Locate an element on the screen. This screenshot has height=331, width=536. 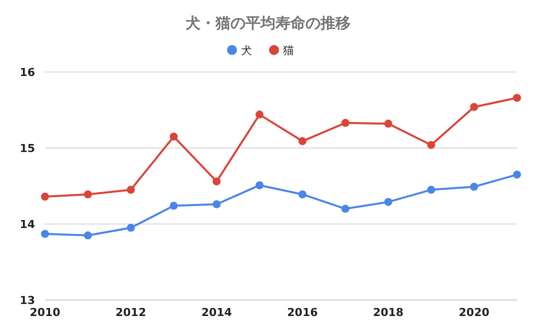
x-tick-label: 2018 is located at coordinates (388, 312).